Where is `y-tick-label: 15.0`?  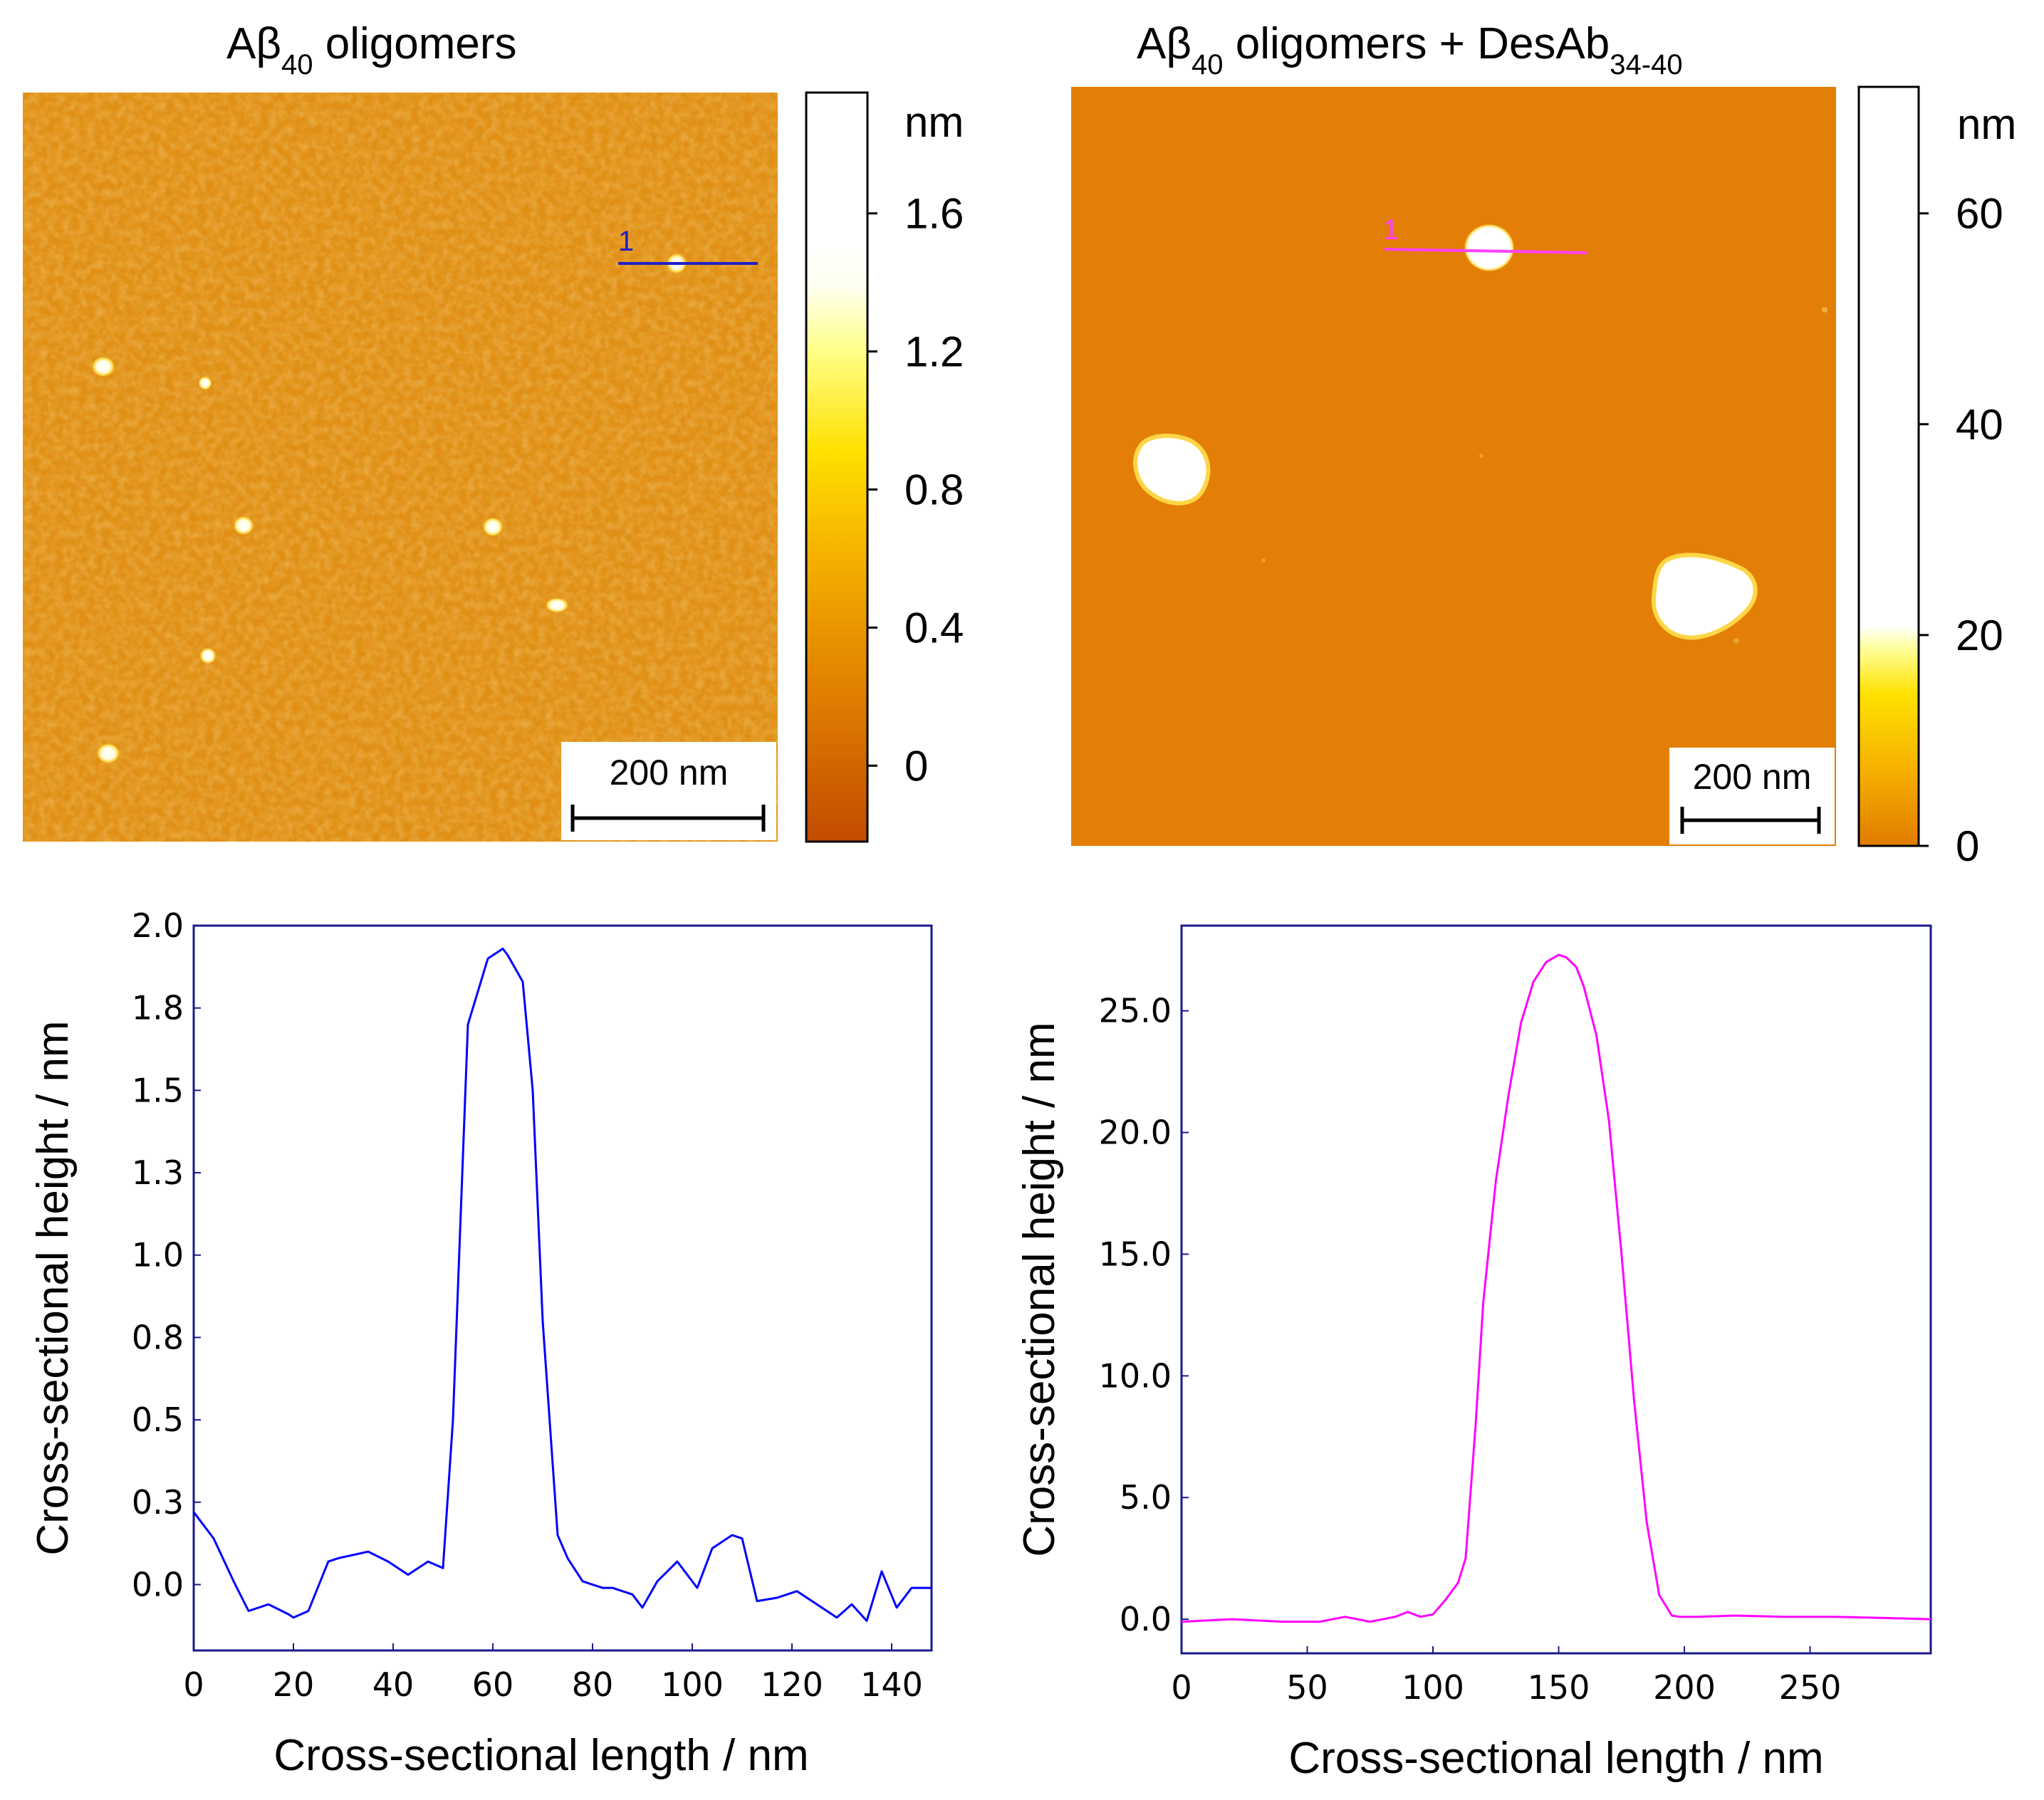
y-tick-label: 15.0 is located at coordinates (1135, 1254).